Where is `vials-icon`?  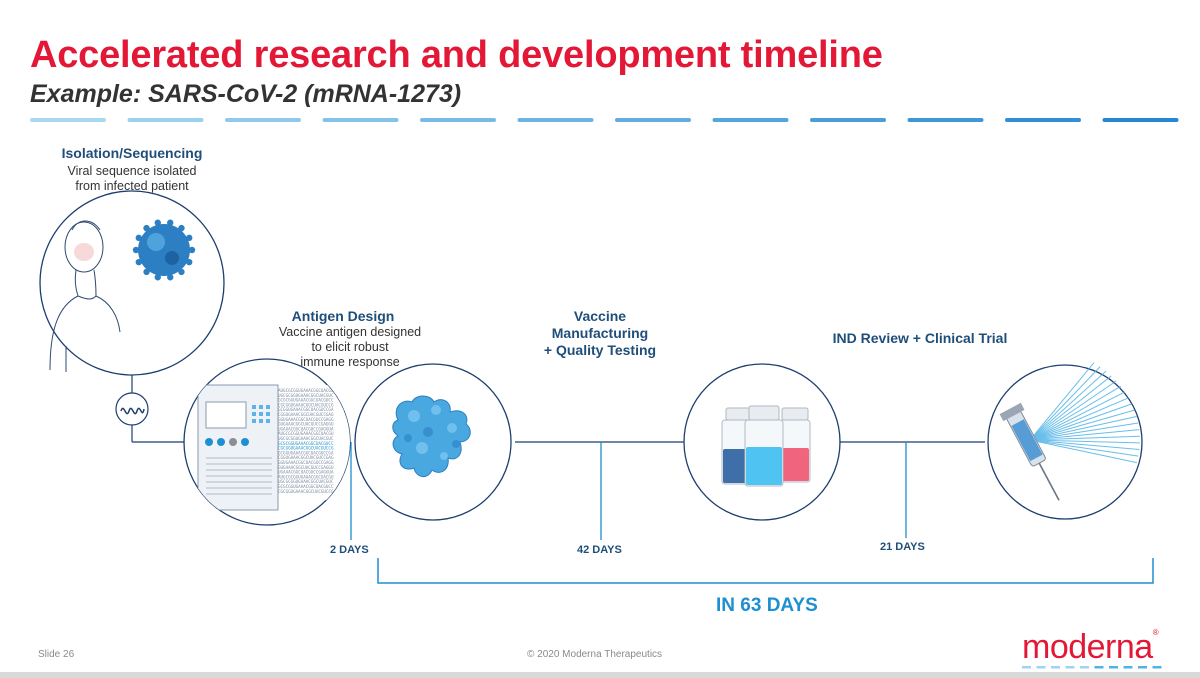 vials-icon is located at coordinates (762, 442).